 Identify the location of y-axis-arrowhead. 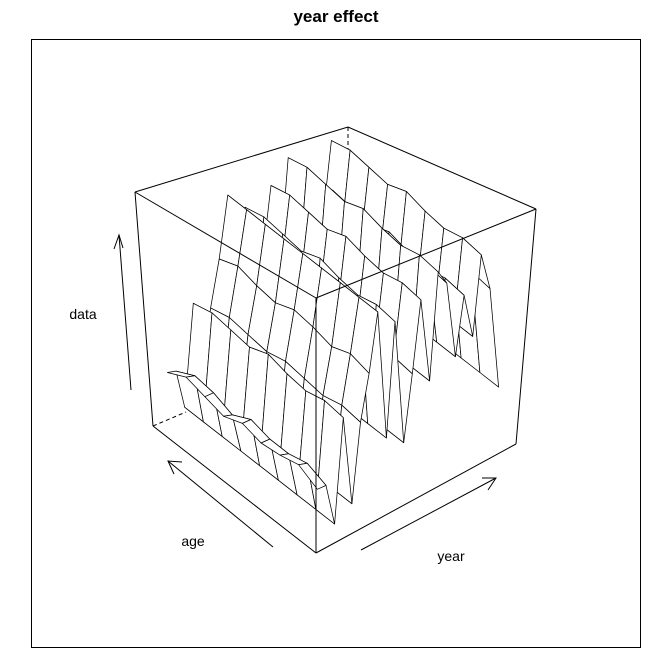
(489, 484).